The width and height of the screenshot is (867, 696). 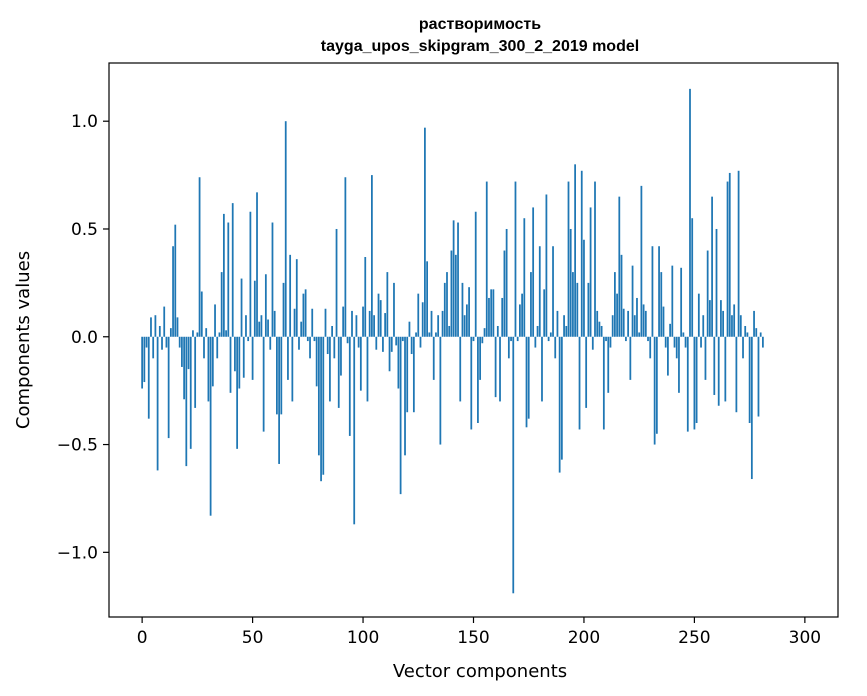 I want to click on y-tick-label: 1.0, so click(x=84, y=122).